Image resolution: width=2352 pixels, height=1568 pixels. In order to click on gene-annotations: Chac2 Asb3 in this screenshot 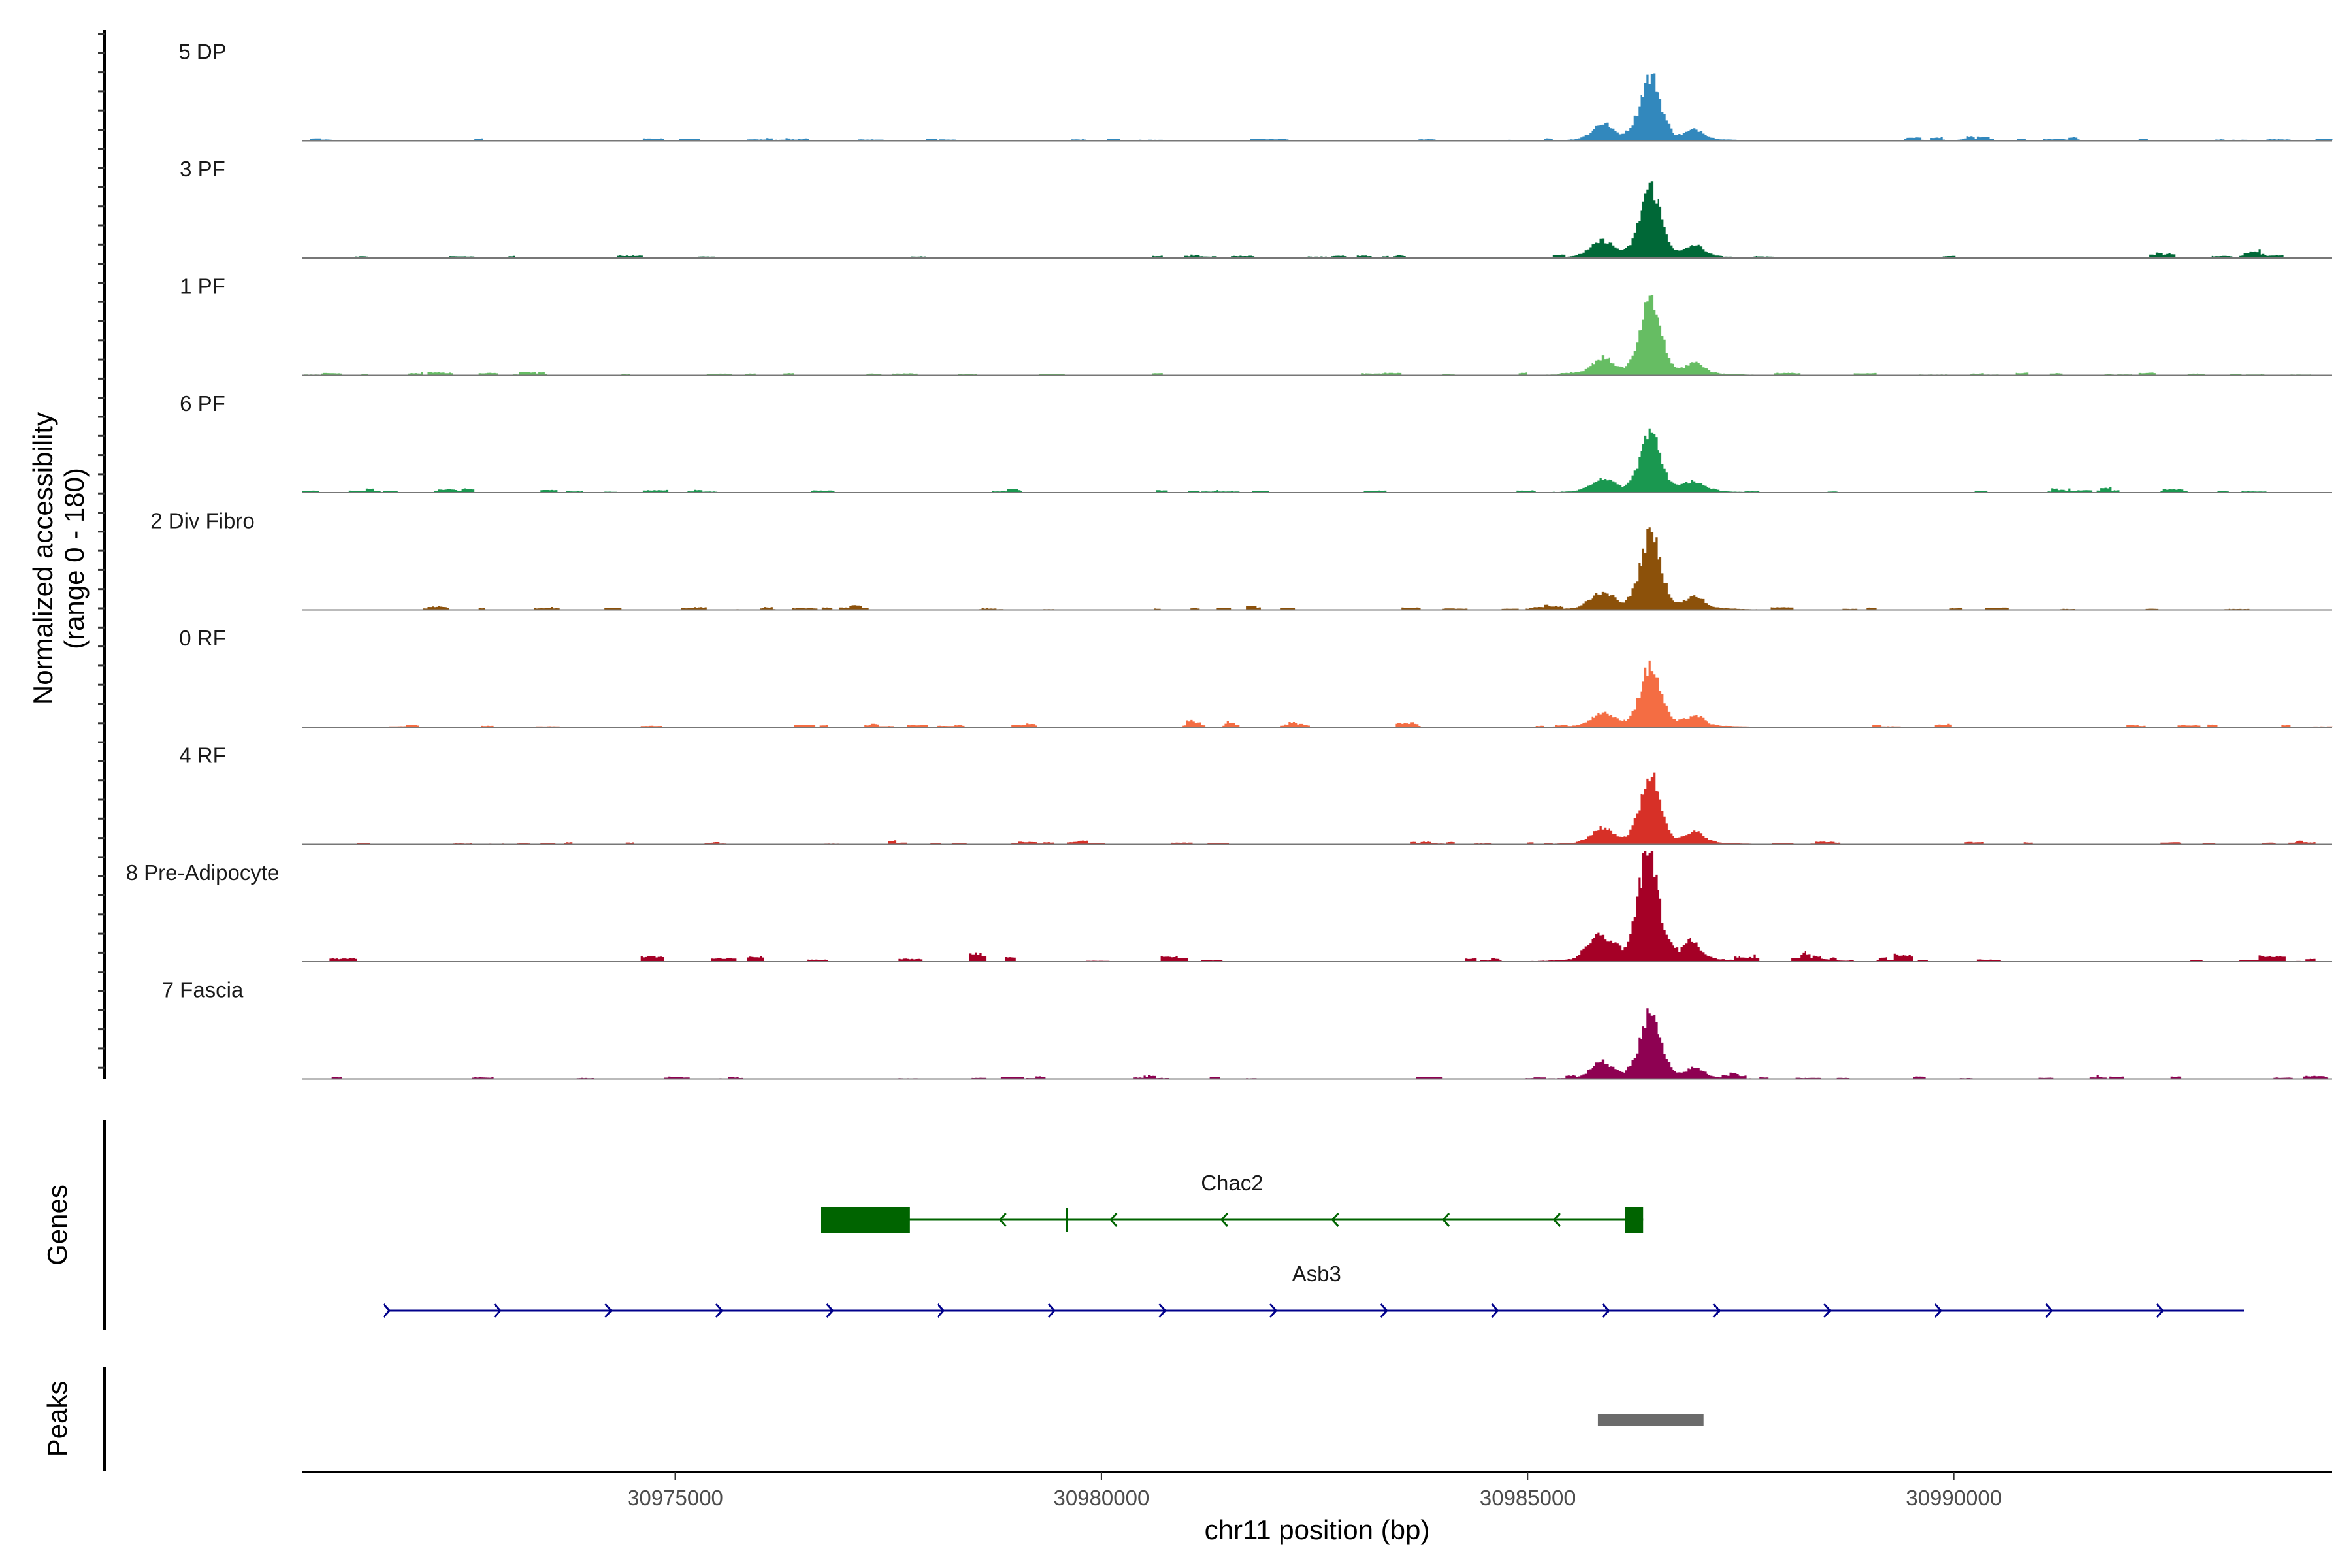, I will do `click(1313, 1244)`.